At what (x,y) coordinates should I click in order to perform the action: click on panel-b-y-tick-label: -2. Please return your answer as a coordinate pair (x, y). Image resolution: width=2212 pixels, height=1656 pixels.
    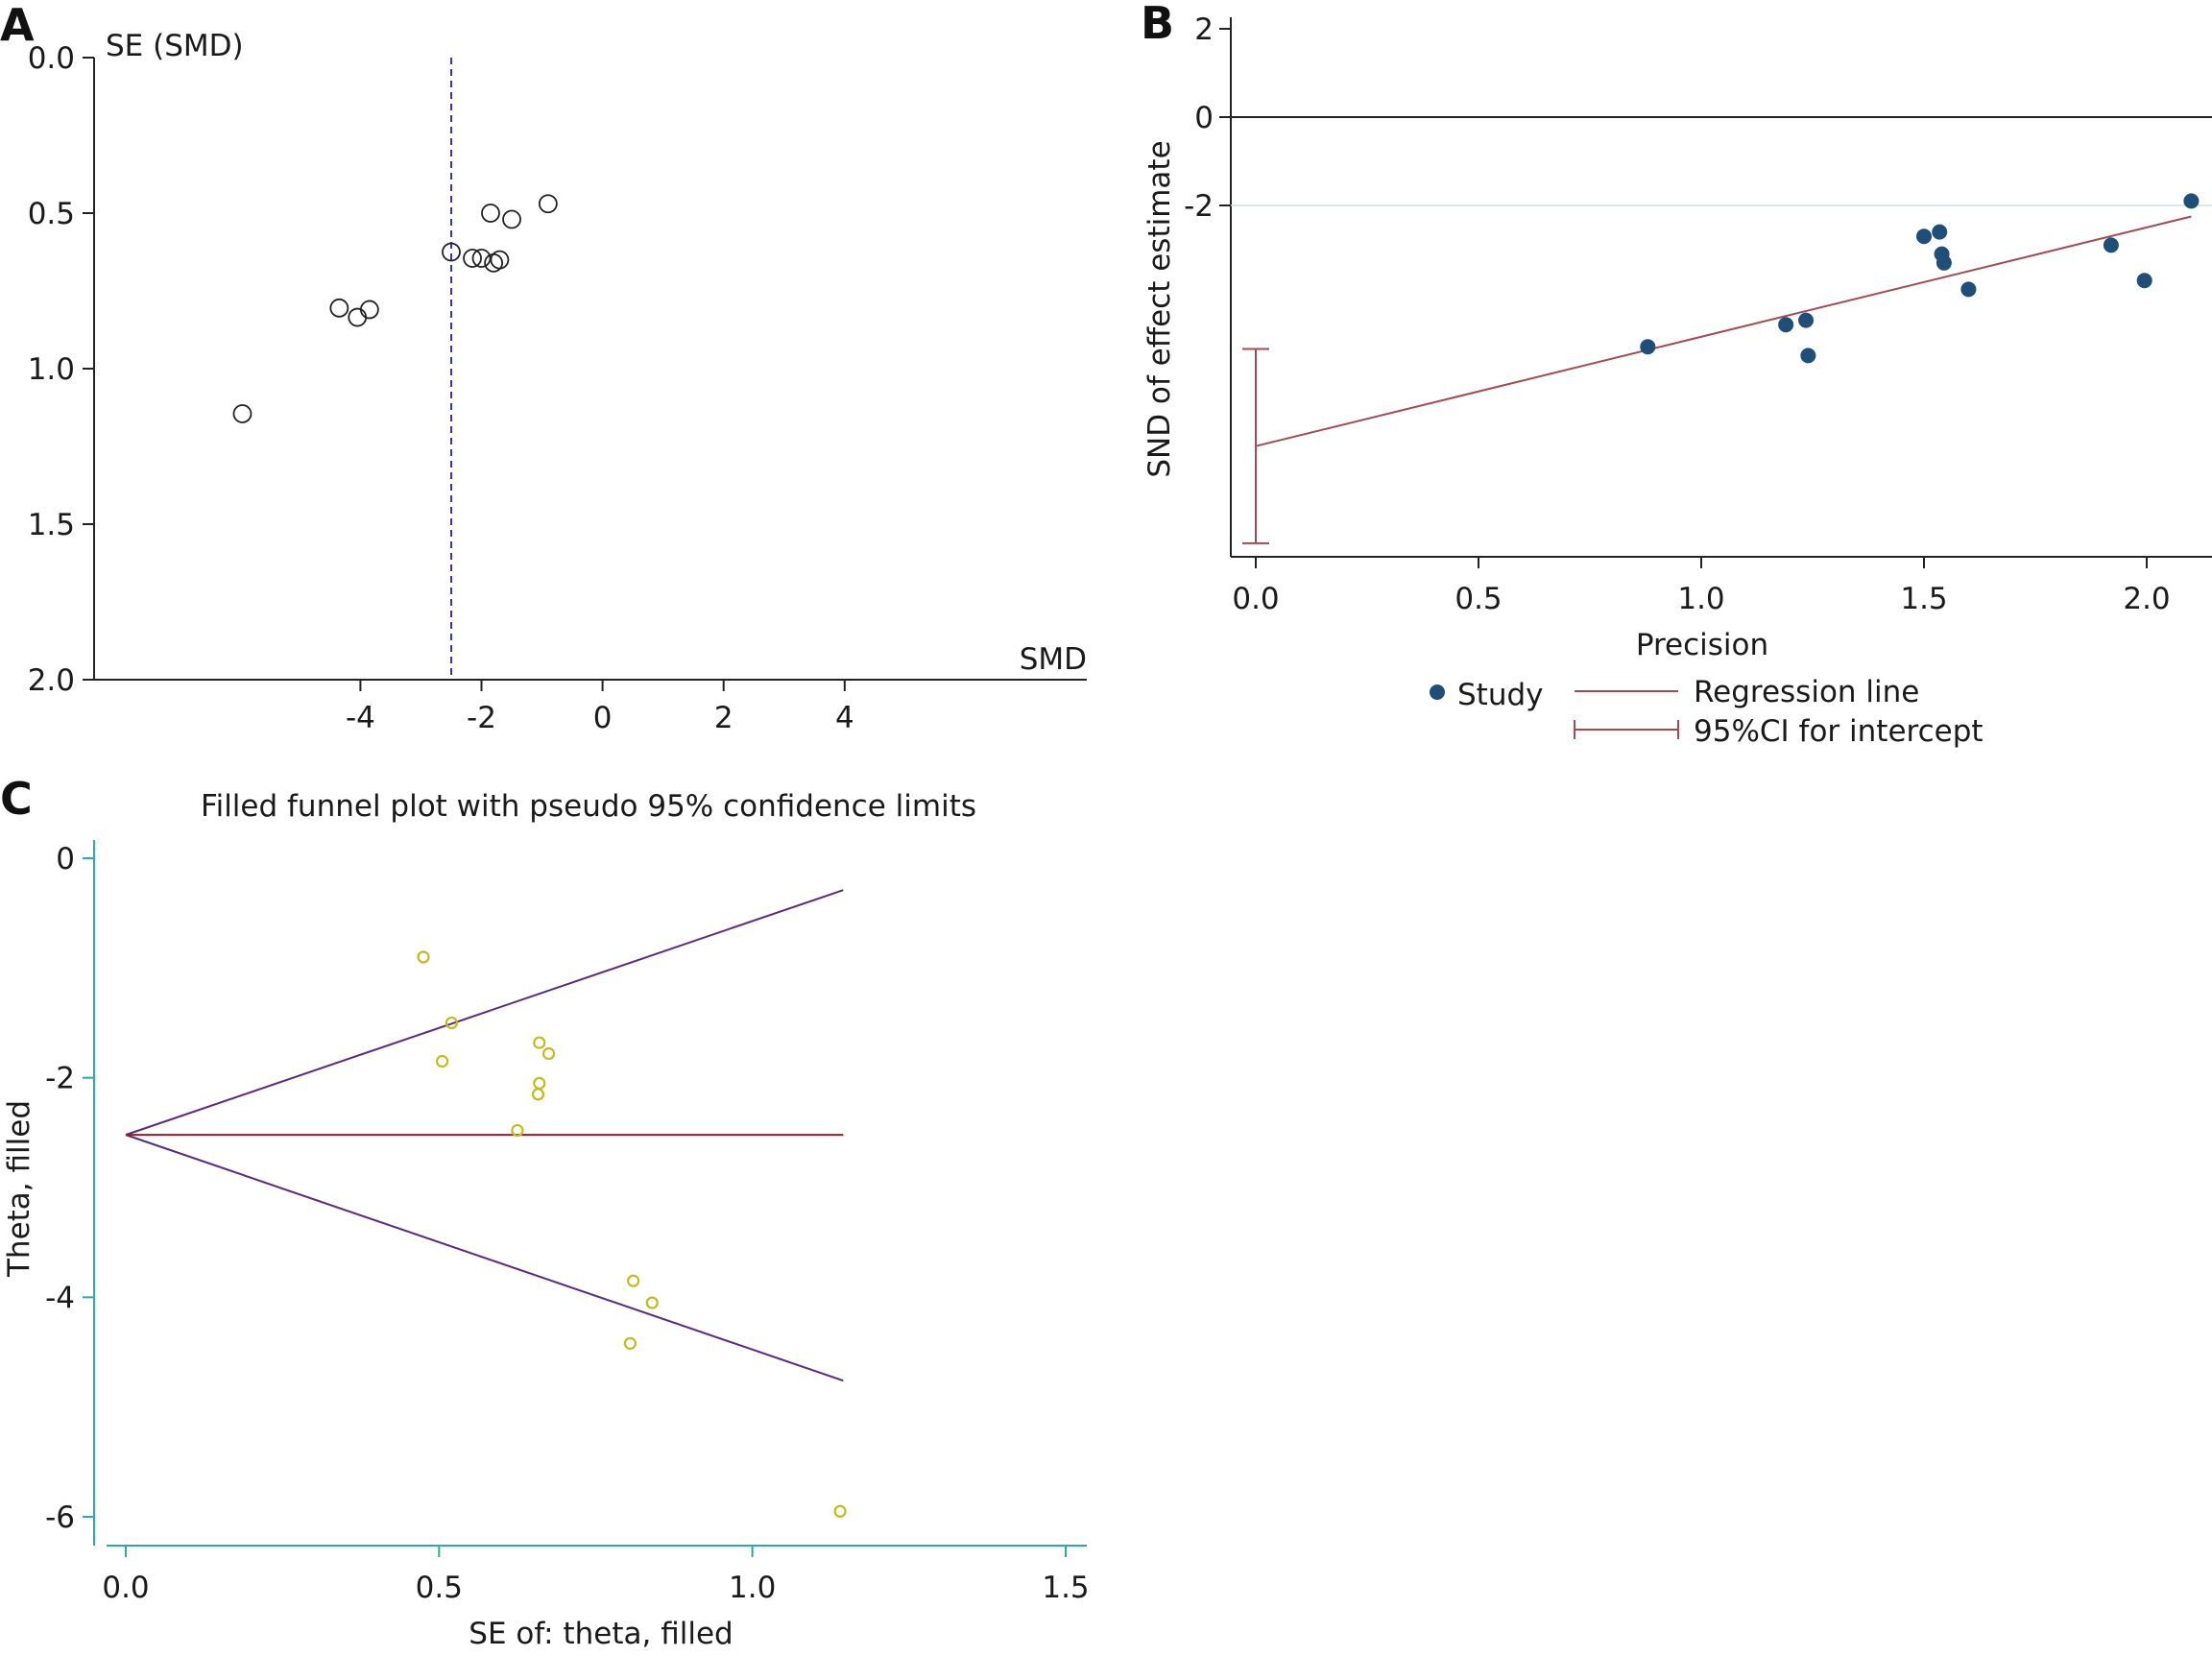
    Looking at the image, I should click on (1199, 206).